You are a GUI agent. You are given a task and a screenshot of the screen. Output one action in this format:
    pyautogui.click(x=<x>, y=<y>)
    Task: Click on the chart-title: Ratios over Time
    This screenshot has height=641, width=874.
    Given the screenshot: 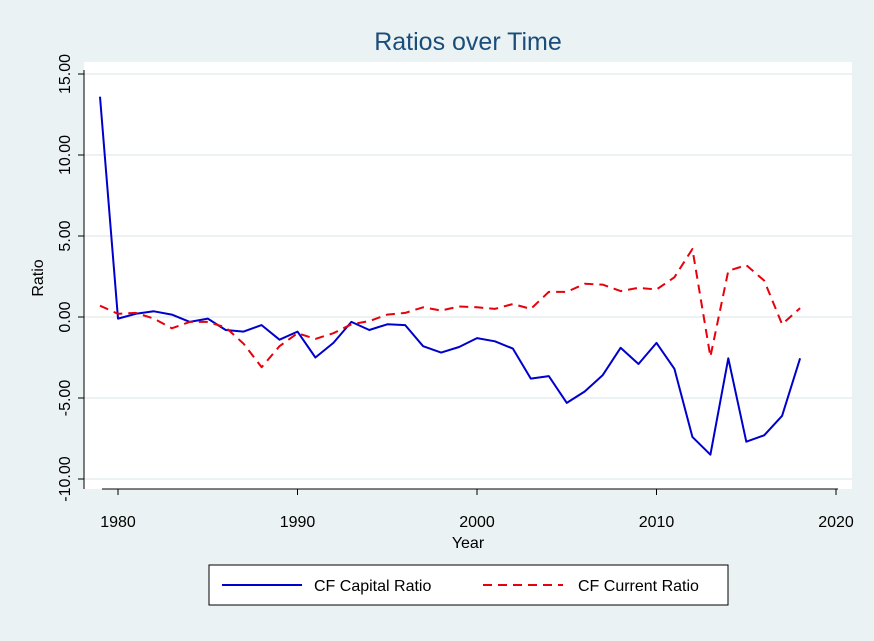 What is the action you would take?
    pyautogui.click(x=468, y=42)
    